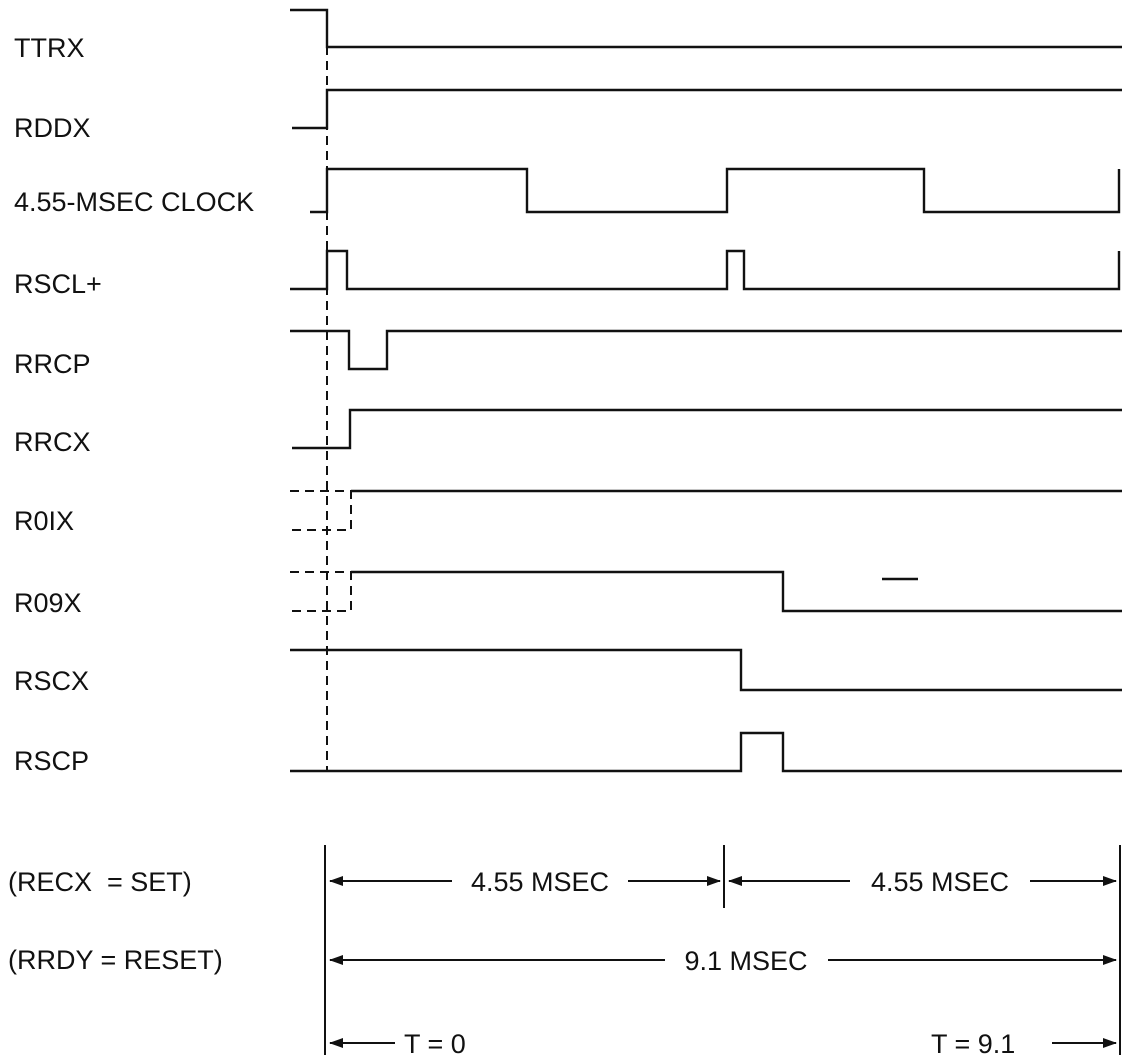  I want to click on dim-first-half-label: 4.55 MSEC, so click(540, 882).